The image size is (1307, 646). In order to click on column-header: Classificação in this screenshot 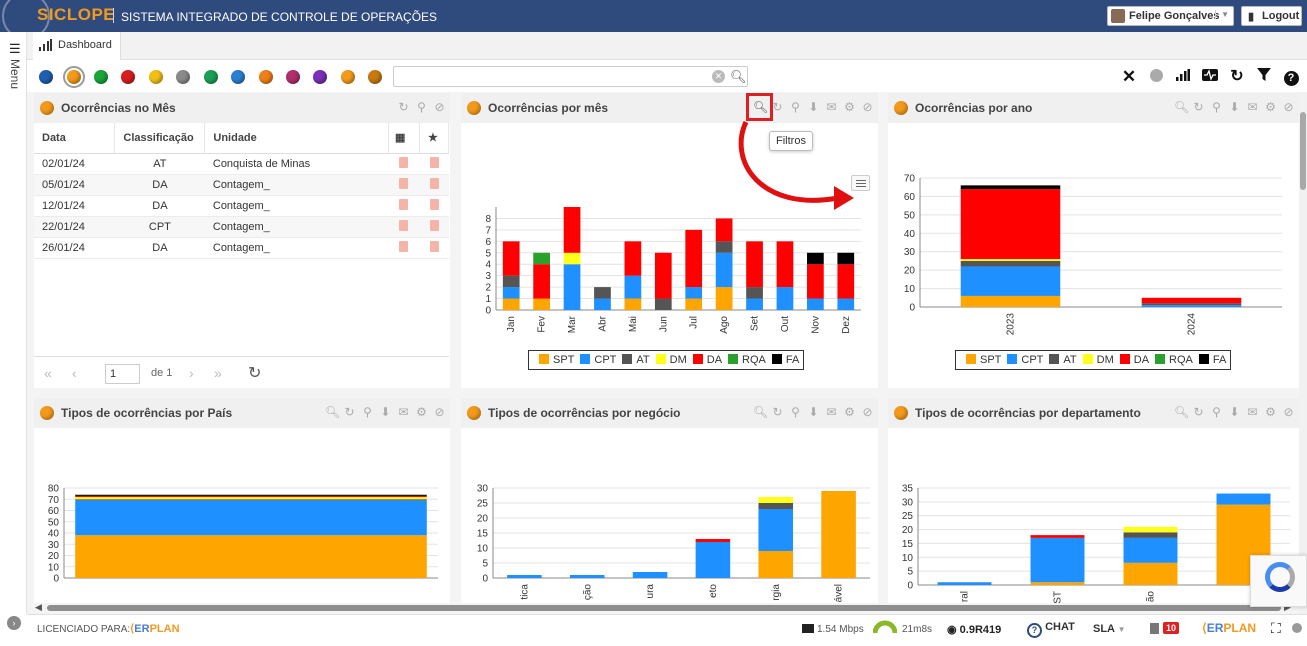, I will do `click(160, 138)`.